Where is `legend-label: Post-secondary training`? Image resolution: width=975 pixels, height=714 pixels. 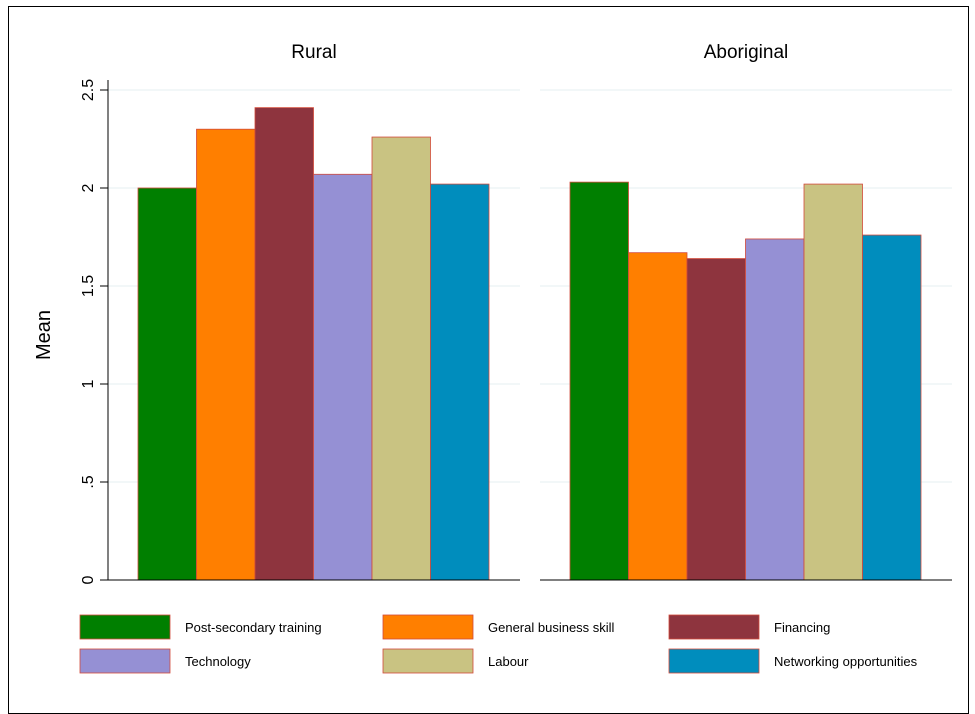 legend-label: Post-secondary training is located at coordinates (253, 627).